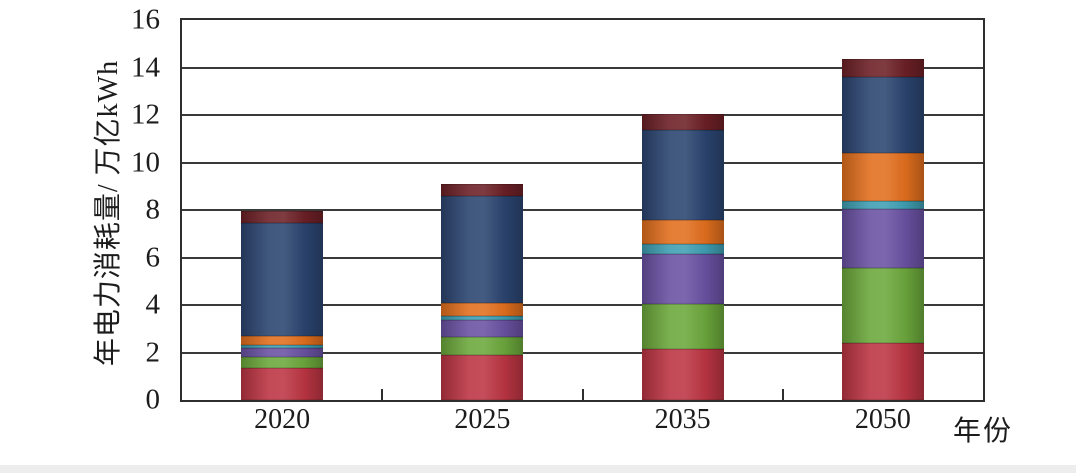 The height and width of the screenshot is (473, 1076). What do you see at coordinates (282, 352) in the screenshot?
I see `bar-2020-purple-segment` at bounding box center [282, 352].